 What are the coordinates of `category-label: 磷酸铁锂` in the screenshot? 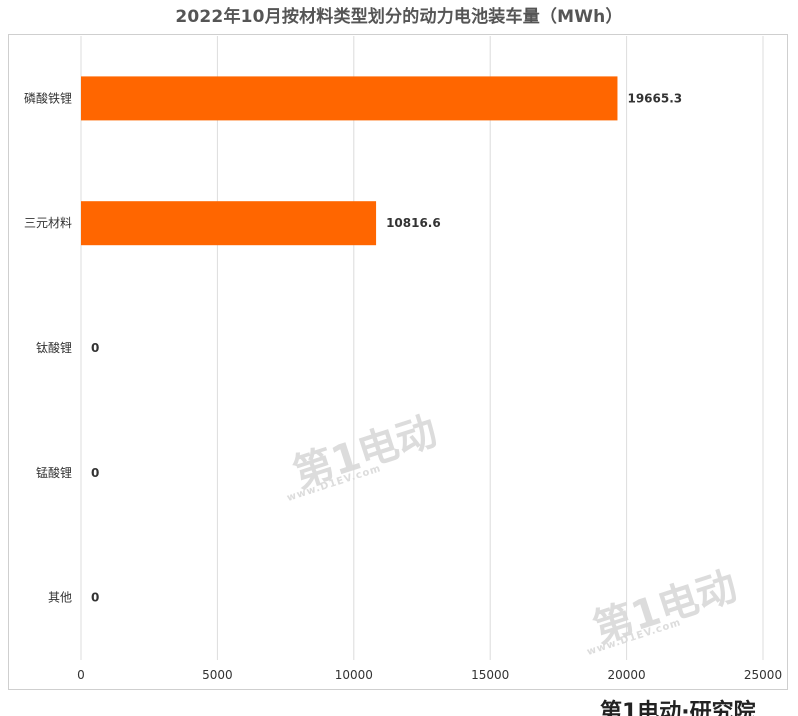 It's located at (48, 97).